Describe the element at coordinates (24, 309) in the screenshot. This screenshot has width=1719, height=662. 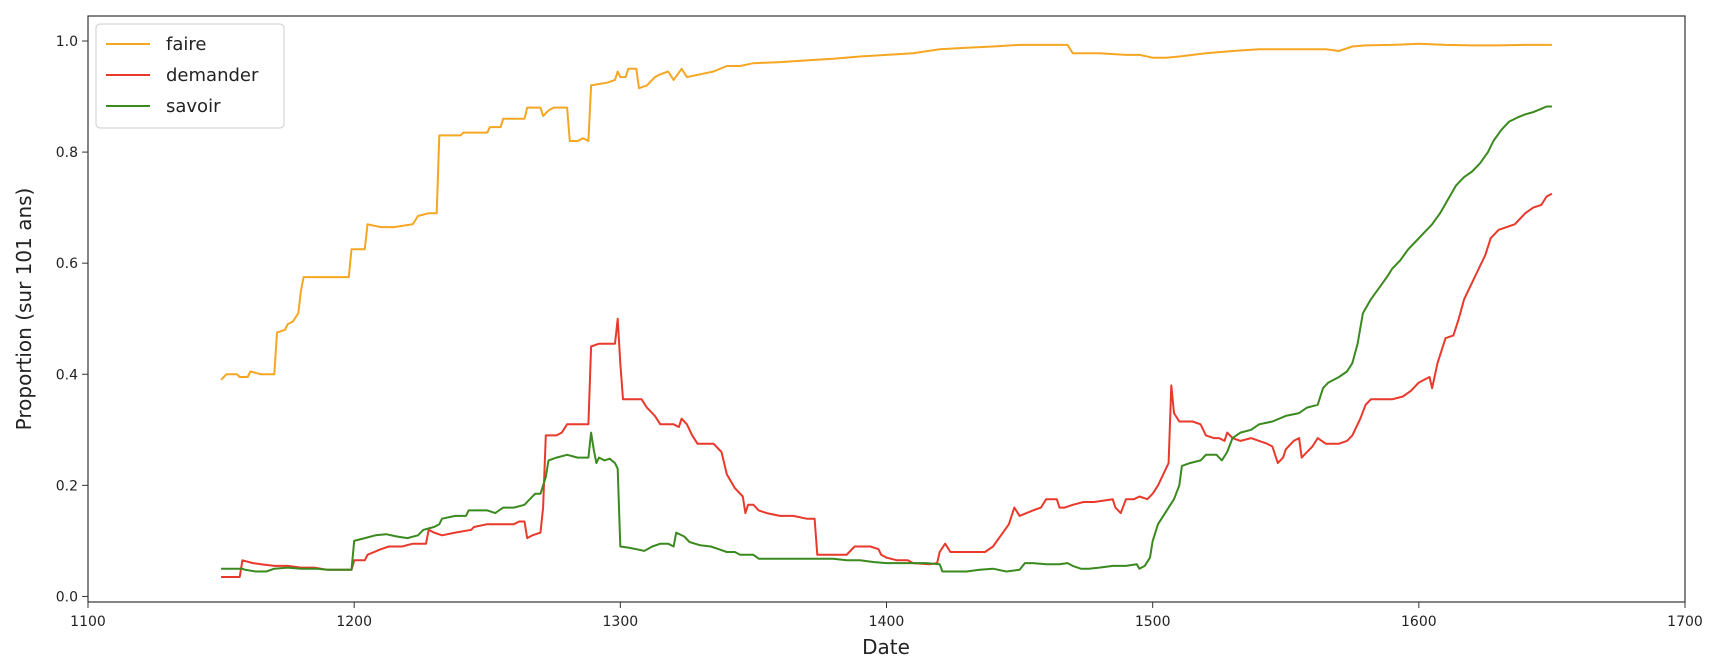
I see `y-axis-title: Proportion (sur 101 ans)` at that location.